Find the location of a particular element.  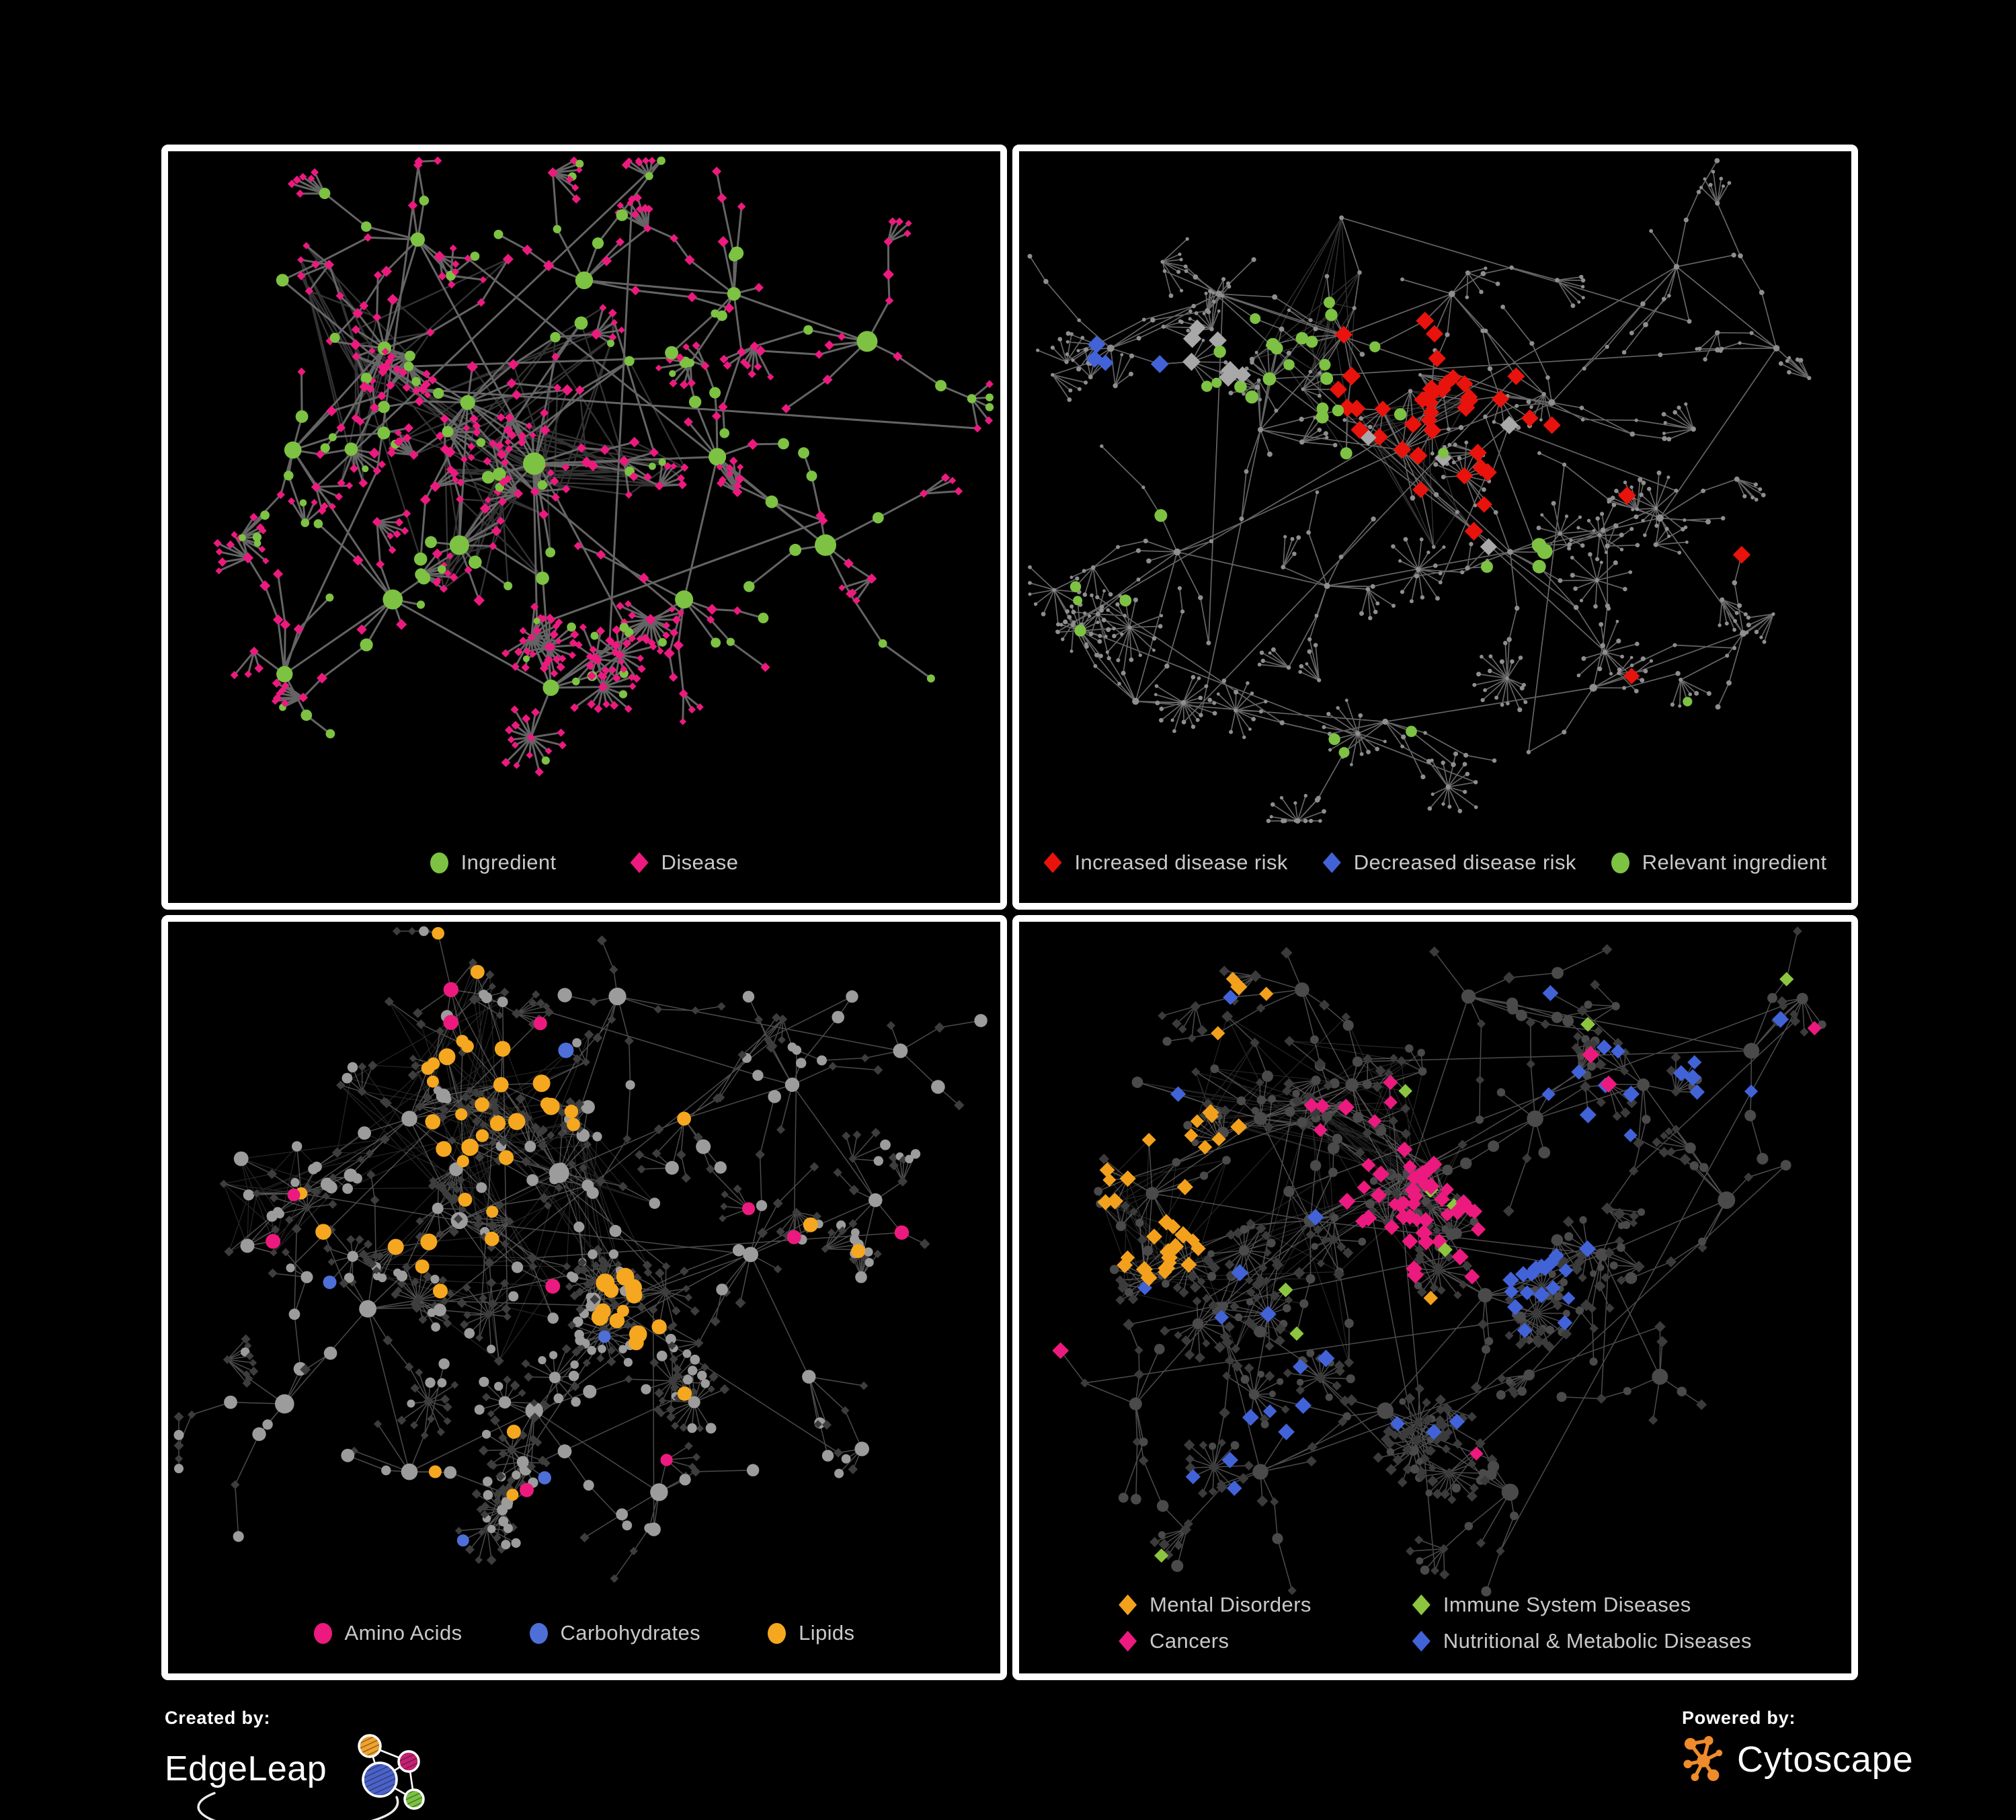

legend-item: Lipids is located at coordinates (811, 1633).